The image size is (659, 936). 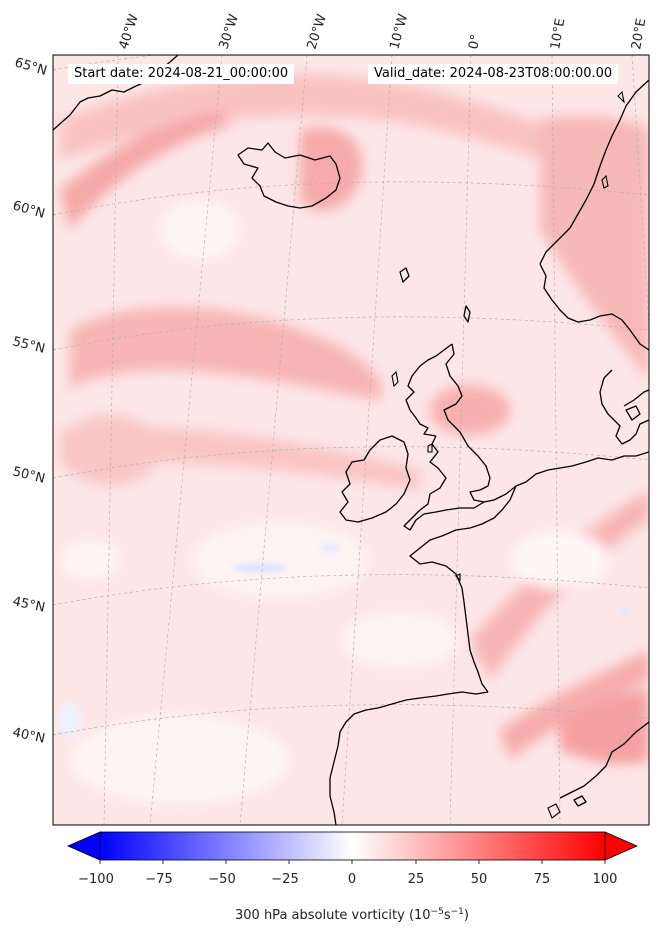 I want to click on shetland, so click(x=467, y=314).